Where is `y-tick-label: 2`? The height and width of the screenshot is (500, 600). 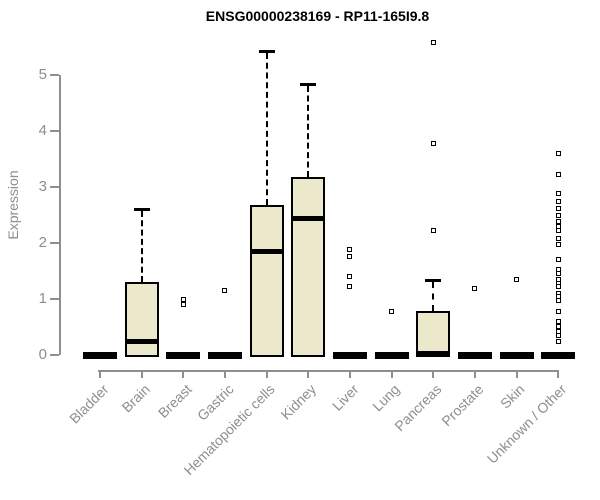 y-tick-label: 2 is located at coordinates (42, 242).